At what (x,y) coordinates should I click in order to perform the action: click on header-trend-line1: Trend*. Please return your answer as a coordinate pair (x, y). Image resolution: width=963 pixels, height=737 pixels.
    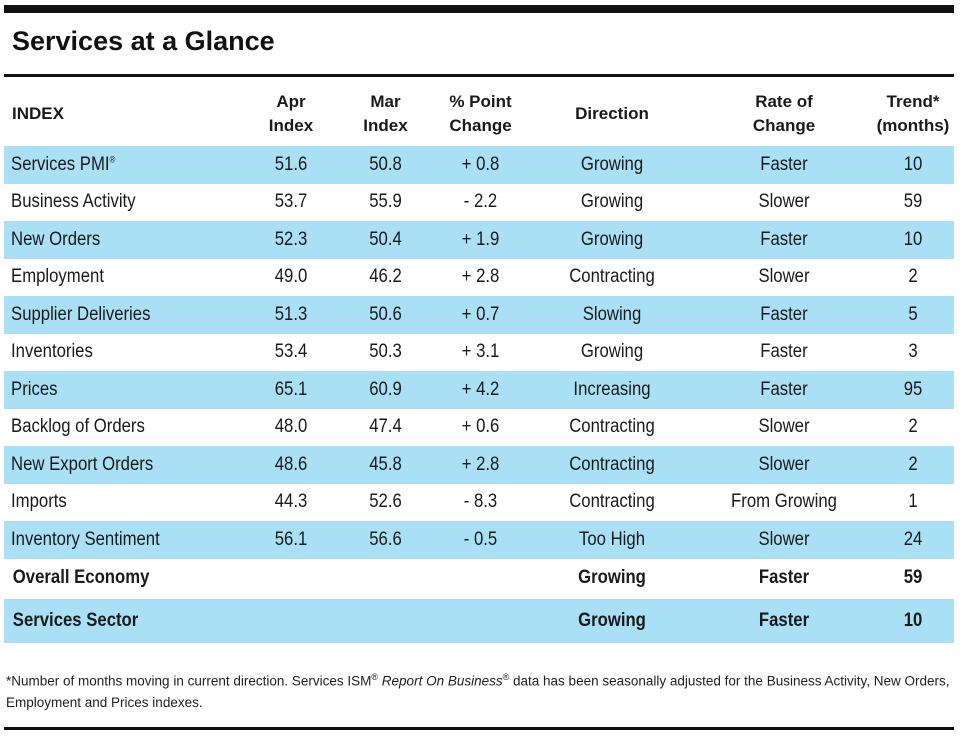
    Looking at the image, I should click on (913, 101).